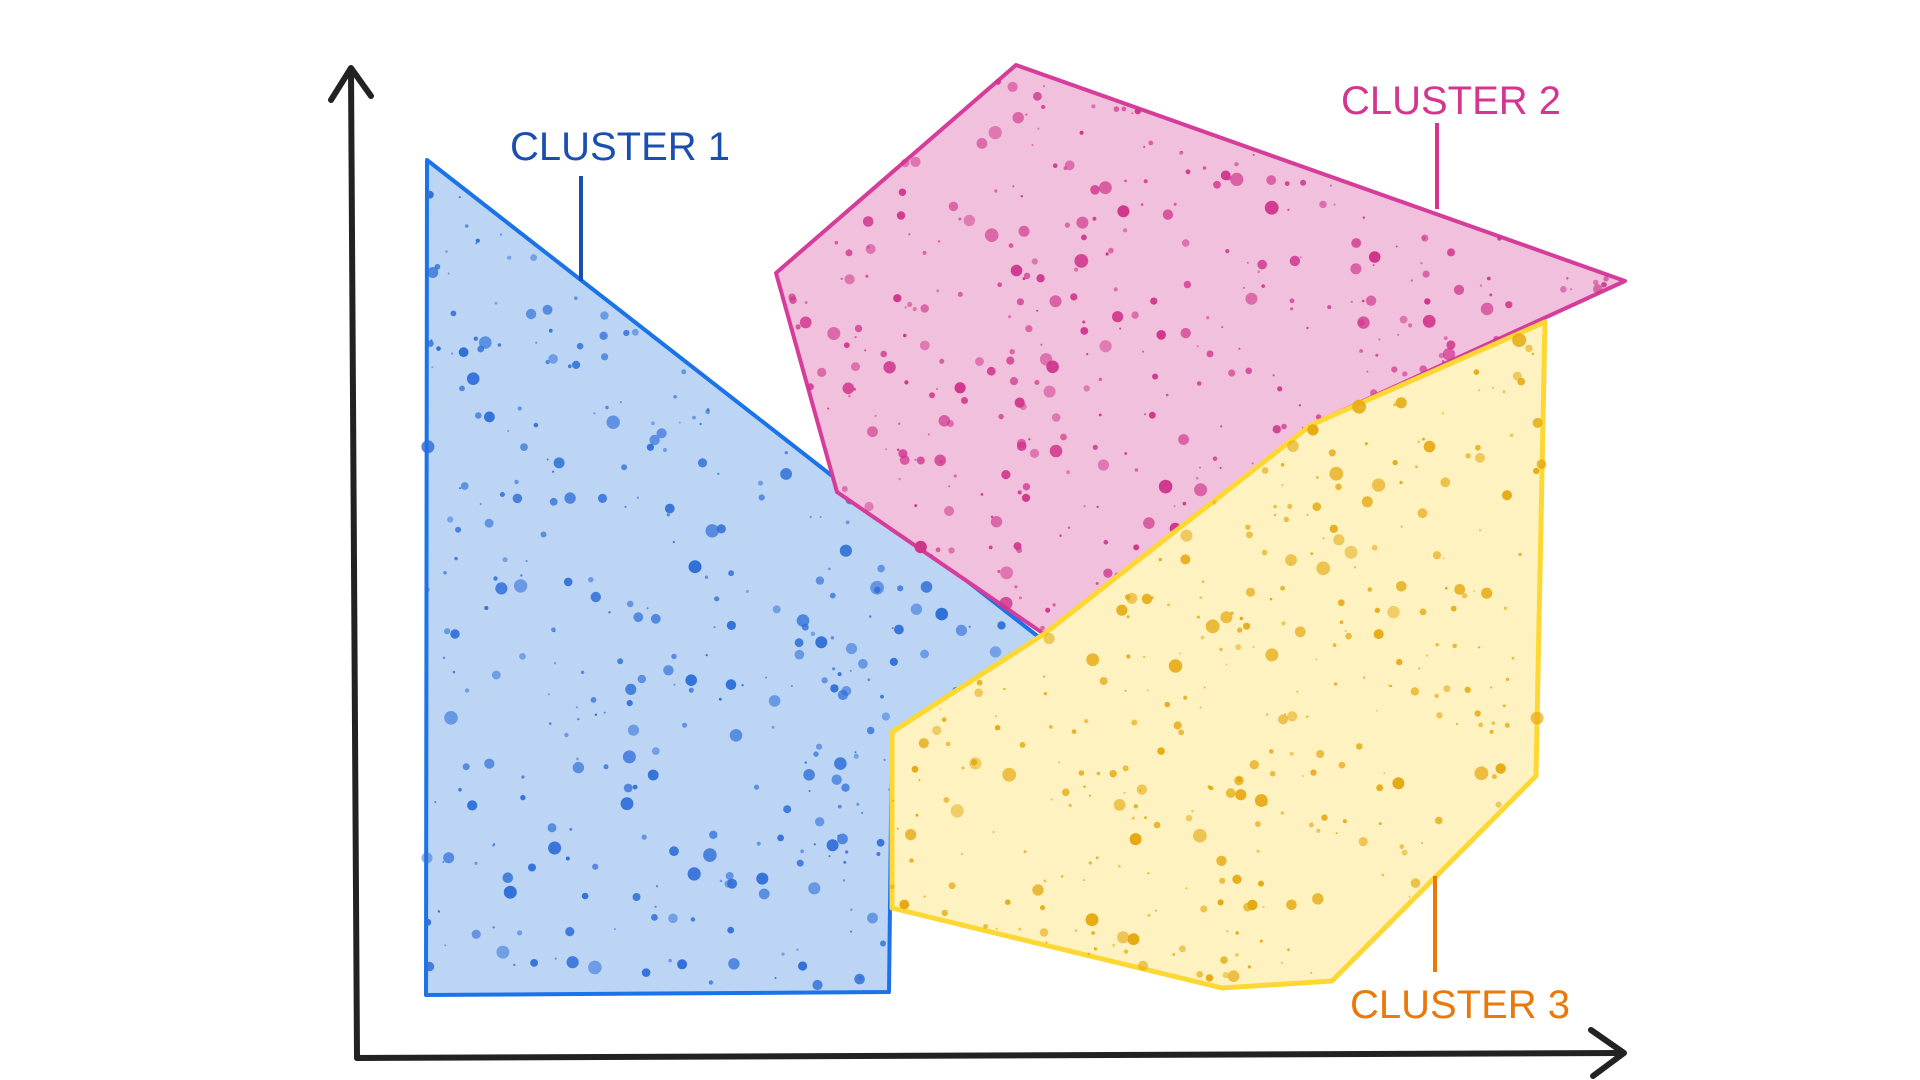 The width and height of the screenshot is (1920, 1080). I want to click on cluster-3-label: CLUSTER 3, so click(1460, 1005).